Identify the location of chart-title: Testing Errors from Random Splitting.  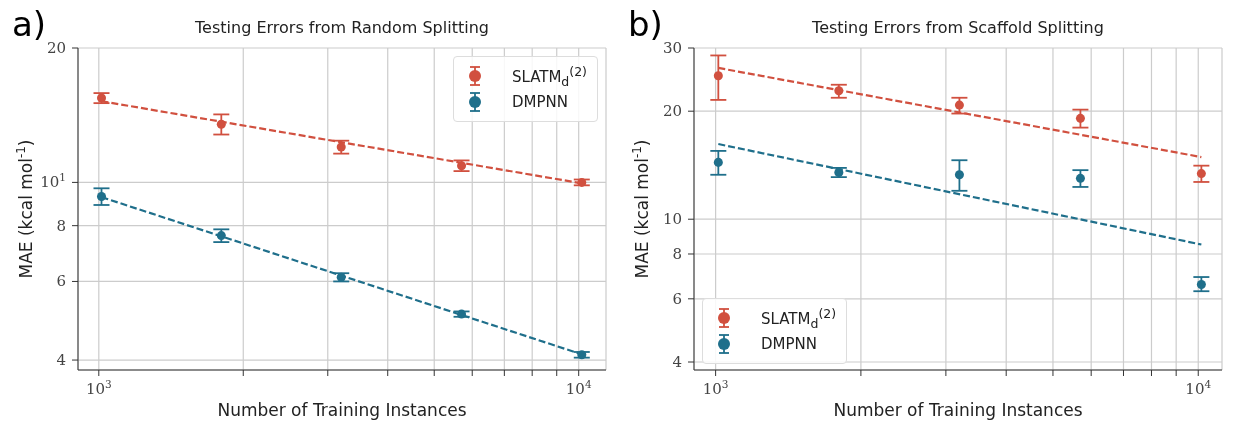
(342, 27).